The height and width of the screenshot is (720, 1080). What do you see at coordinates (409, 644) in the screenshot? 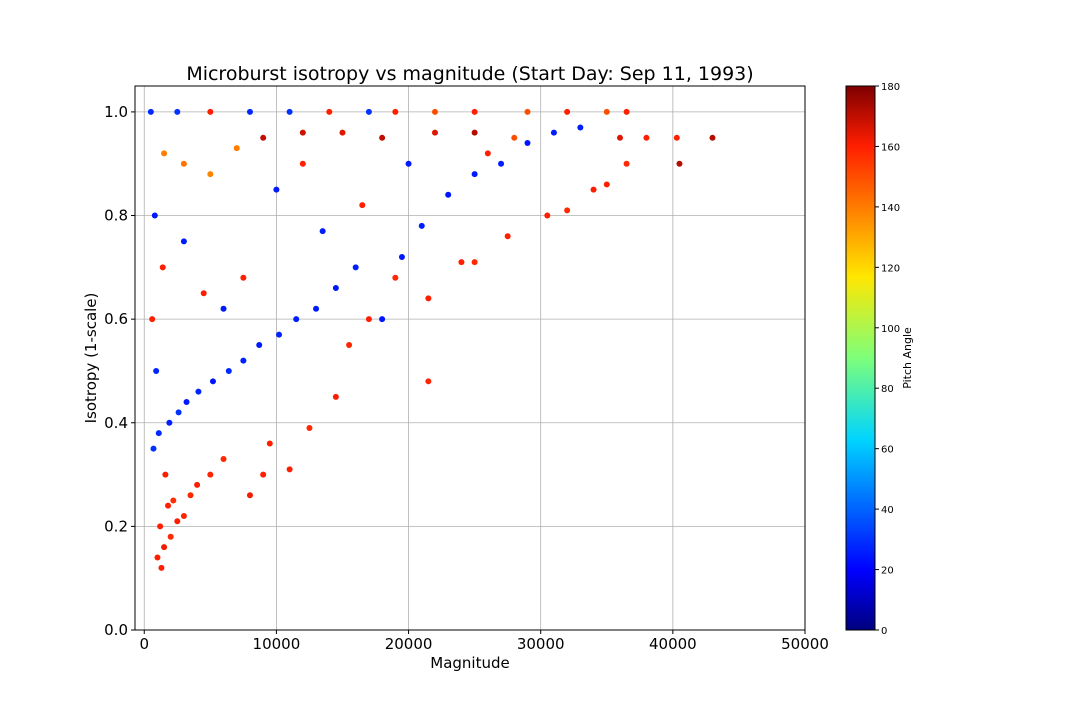
I see `x-tick-label: 20000` at bounding box center [409, 644].